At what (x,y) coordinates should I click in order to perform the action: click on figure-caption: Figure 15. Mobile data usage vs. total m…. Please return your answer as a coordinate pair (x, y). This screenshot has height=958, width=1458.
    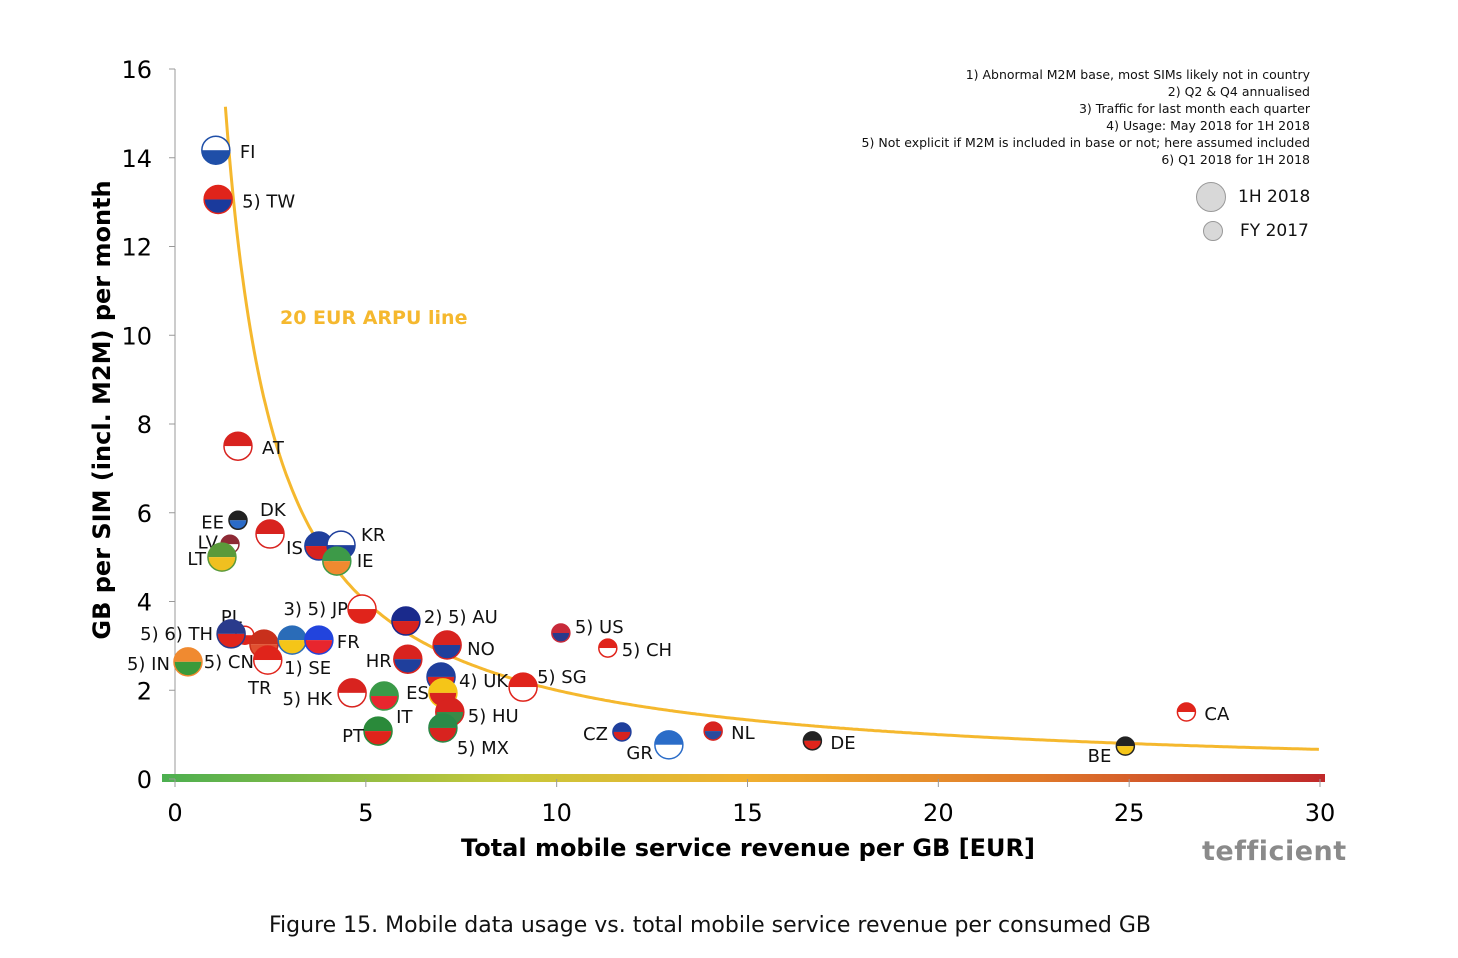
    Looking at the image, I should click on (710, 925).